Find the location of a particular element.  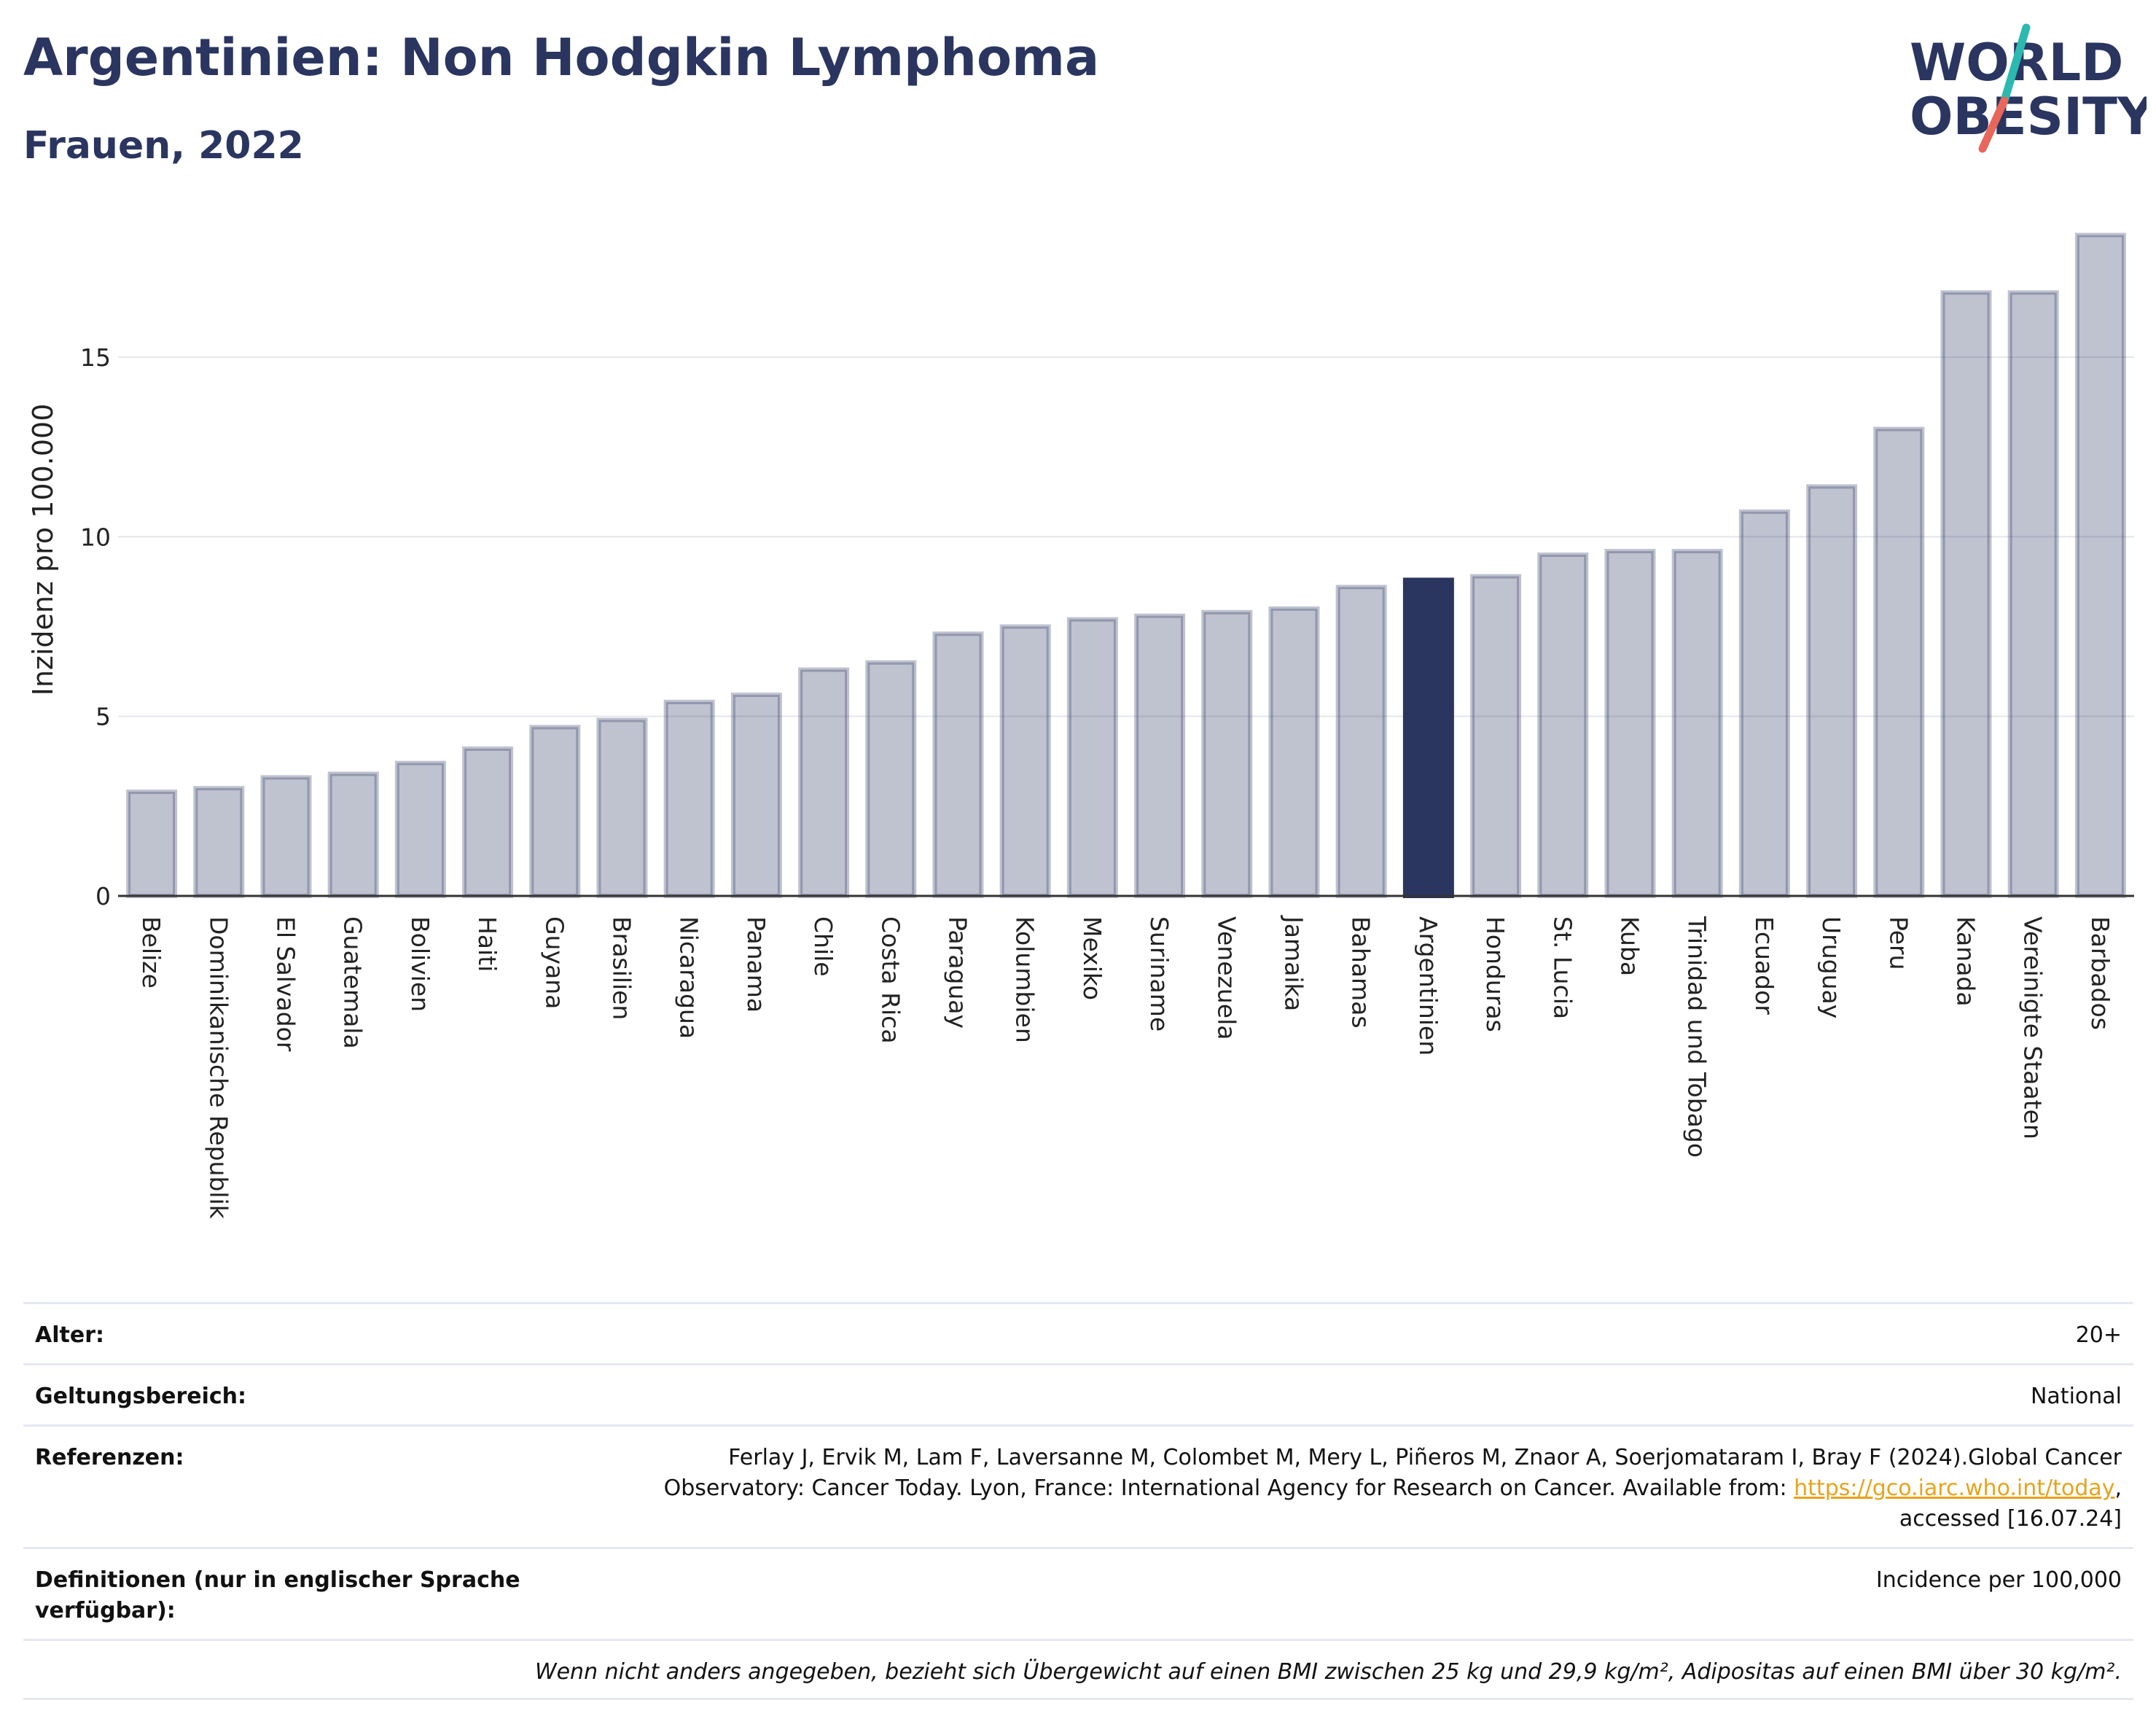

x-tick-label: Belize is located at coordinates (151, 952).